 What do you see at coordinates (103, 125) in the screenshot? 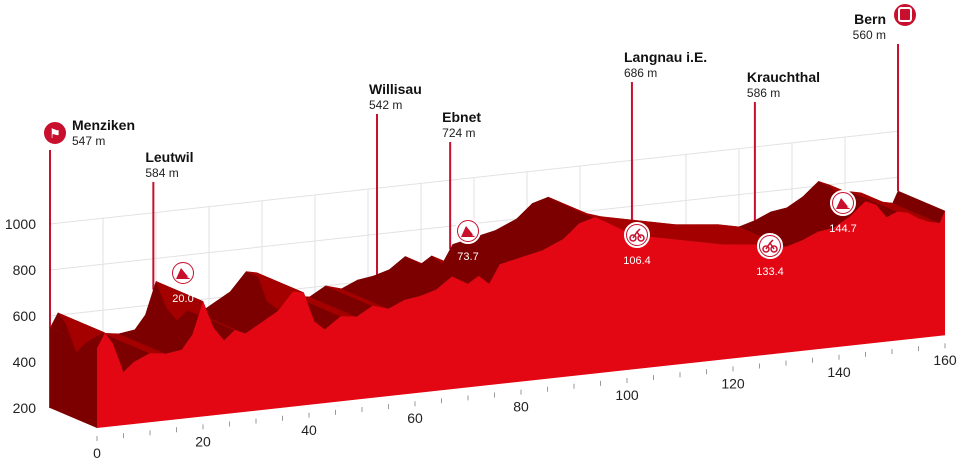
I see `place-name: Menziken` at bounding box center [103, 125].